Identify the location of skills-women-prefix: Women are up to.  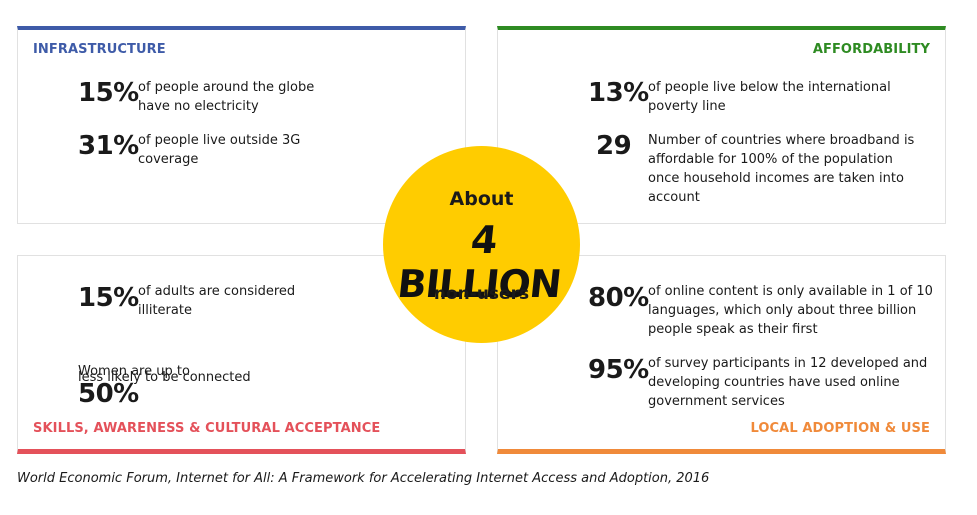
(134, 371).